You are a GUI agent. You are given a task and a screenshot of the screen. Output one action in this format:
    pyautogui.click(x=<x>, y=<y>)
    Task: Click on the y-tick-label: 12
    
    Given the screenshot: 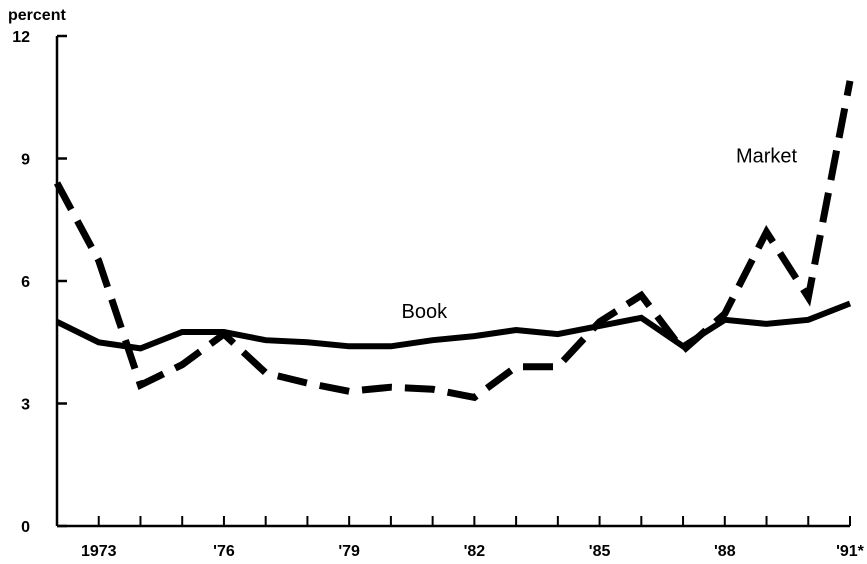 What is the action you would take?
    pyautogui.click(x=21, y=37)
    